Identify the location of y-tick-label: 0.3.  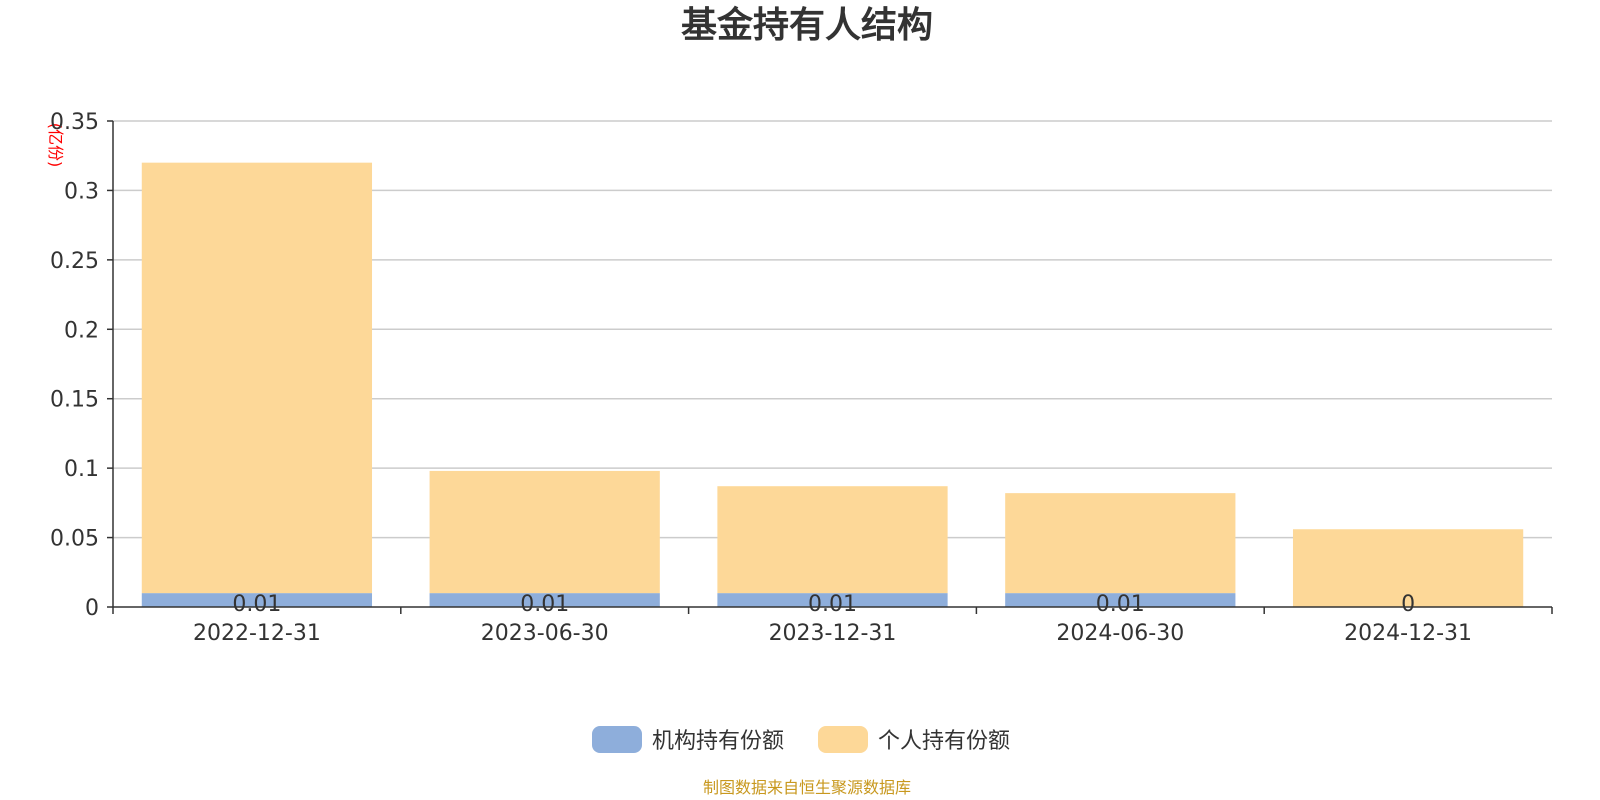
(81, 191).